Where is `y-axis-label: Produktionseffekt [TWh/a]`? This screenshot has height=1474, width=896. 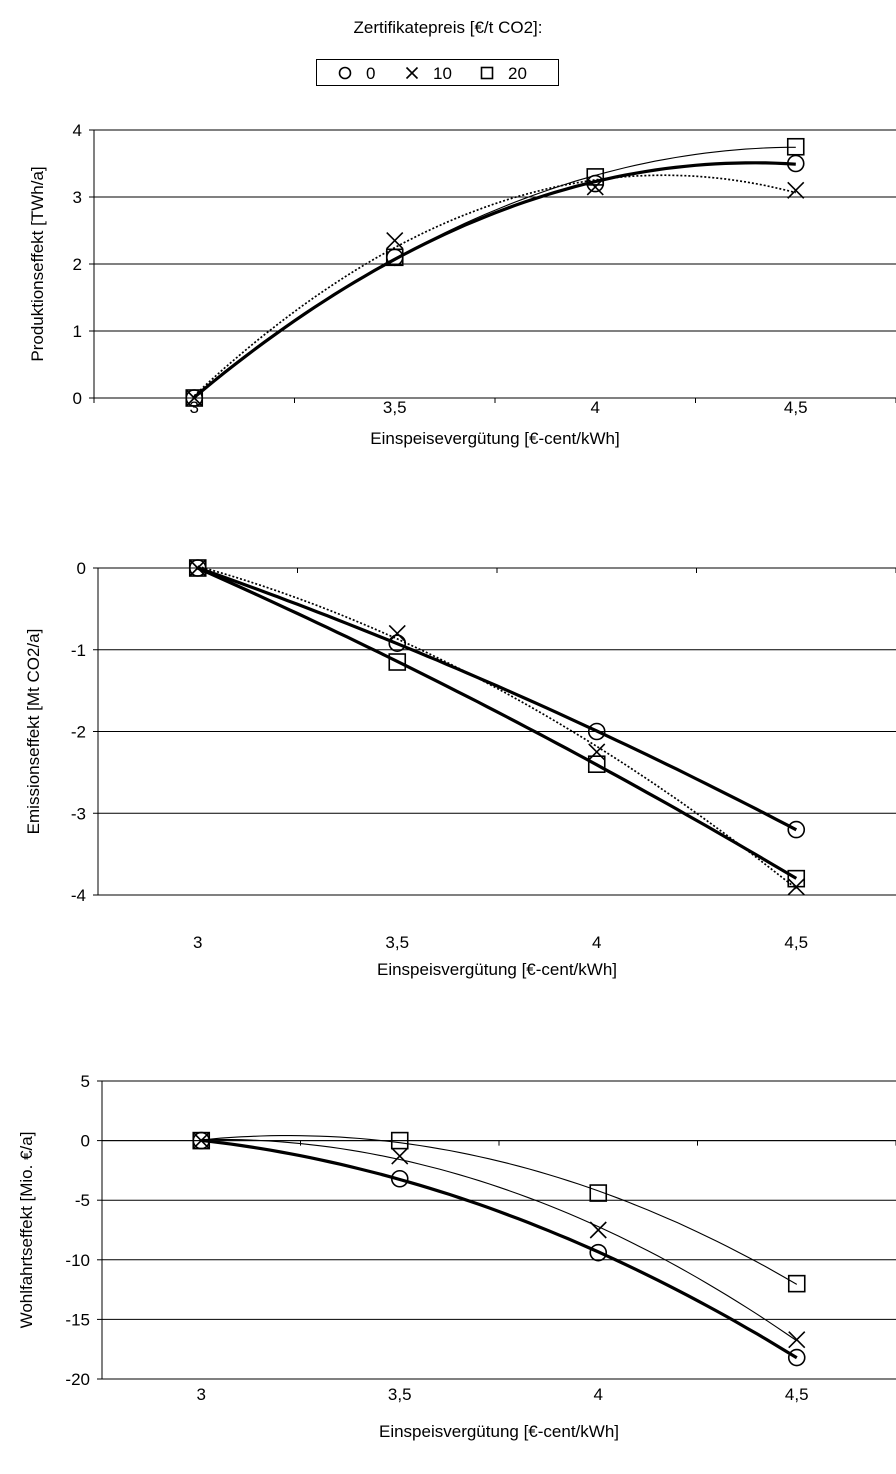 y-axis-label: Produktionseffekt [TWh/a] is located at coordinates (37, 263).